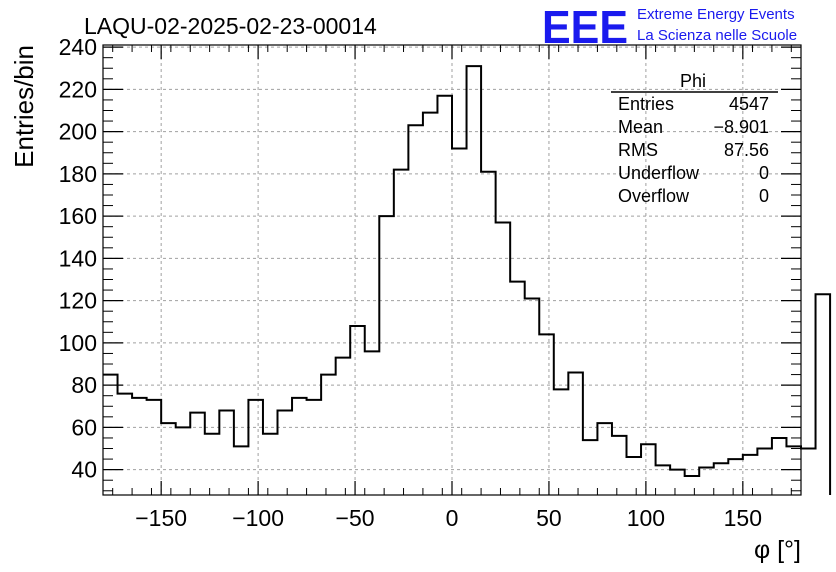 This screenshot has height=572, width=836. What do you see at coordinates (78, 343) in the screenshot?
I see `y-tick-label: 100` at bounding box center [78, 343].